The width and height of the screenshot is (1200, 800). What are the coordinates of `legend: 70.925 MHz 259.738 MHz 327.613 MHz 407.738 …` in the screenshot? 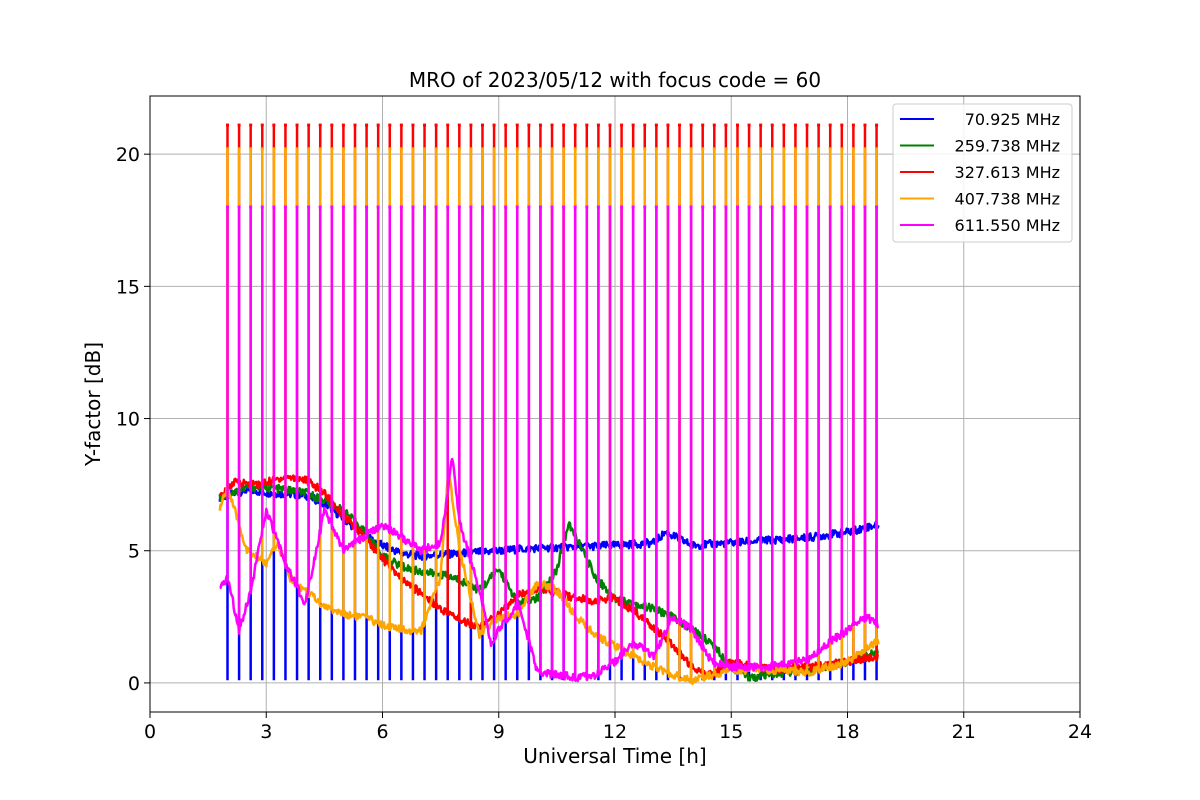 It's located at (982, 173).